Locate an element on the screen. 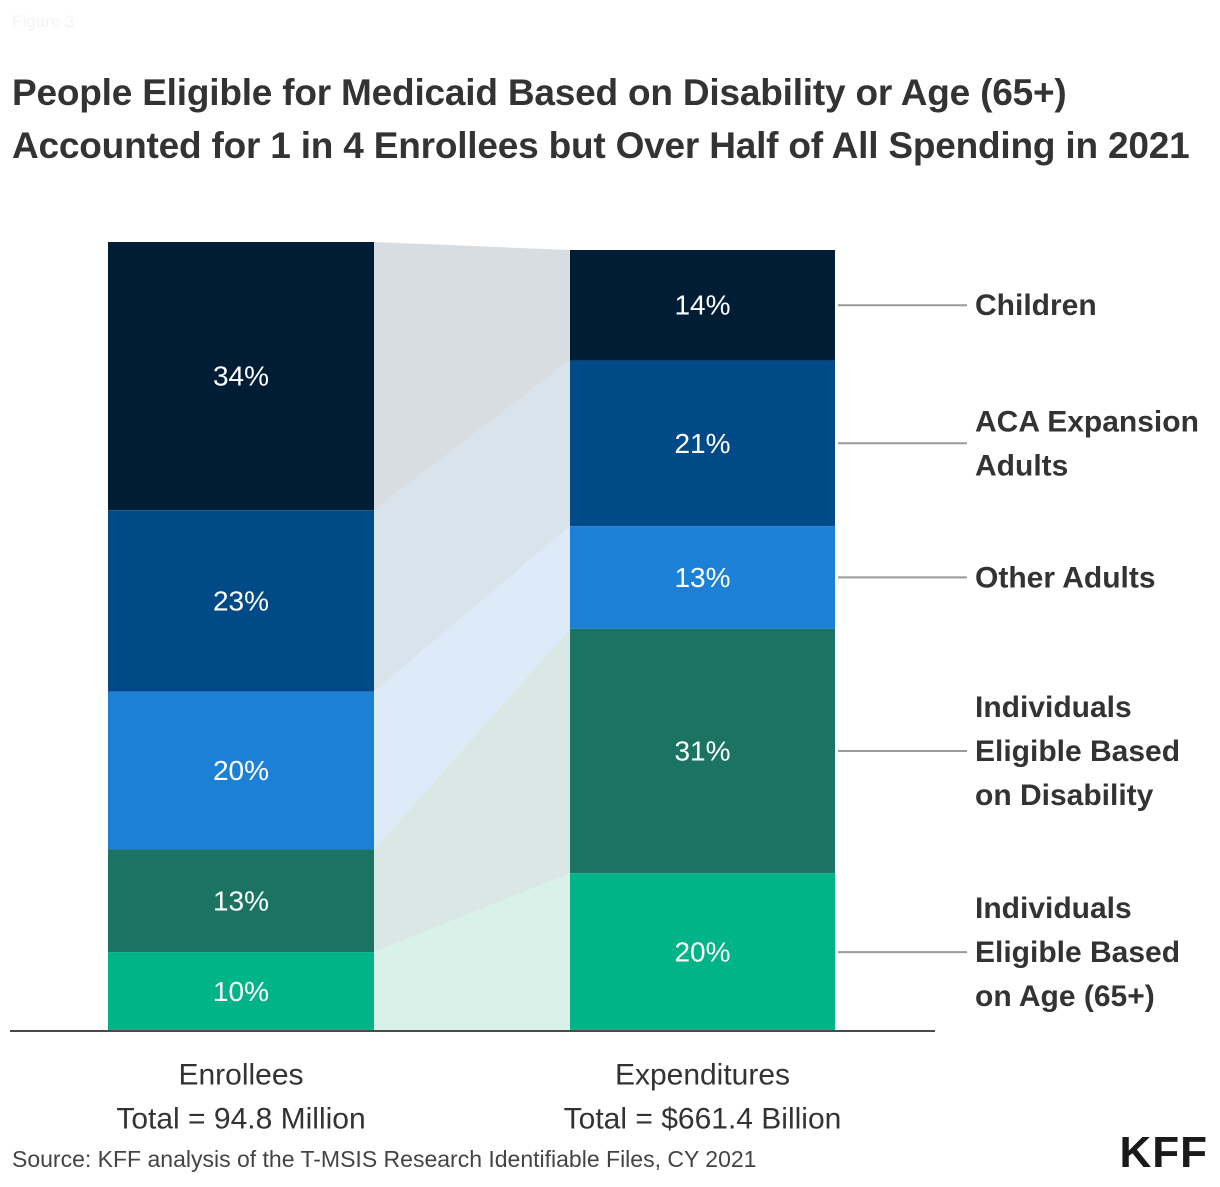  category-label-enrollees: Enrollees is located at coordinates (240, 1075).